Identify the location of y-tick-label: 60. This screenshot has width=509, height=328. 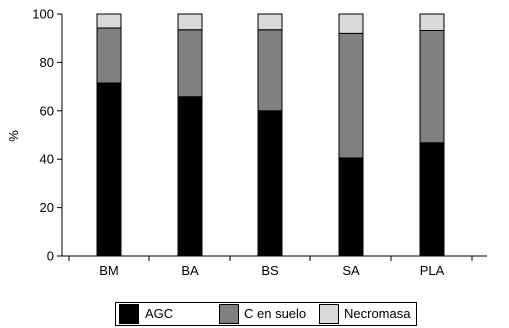
(47, 110).